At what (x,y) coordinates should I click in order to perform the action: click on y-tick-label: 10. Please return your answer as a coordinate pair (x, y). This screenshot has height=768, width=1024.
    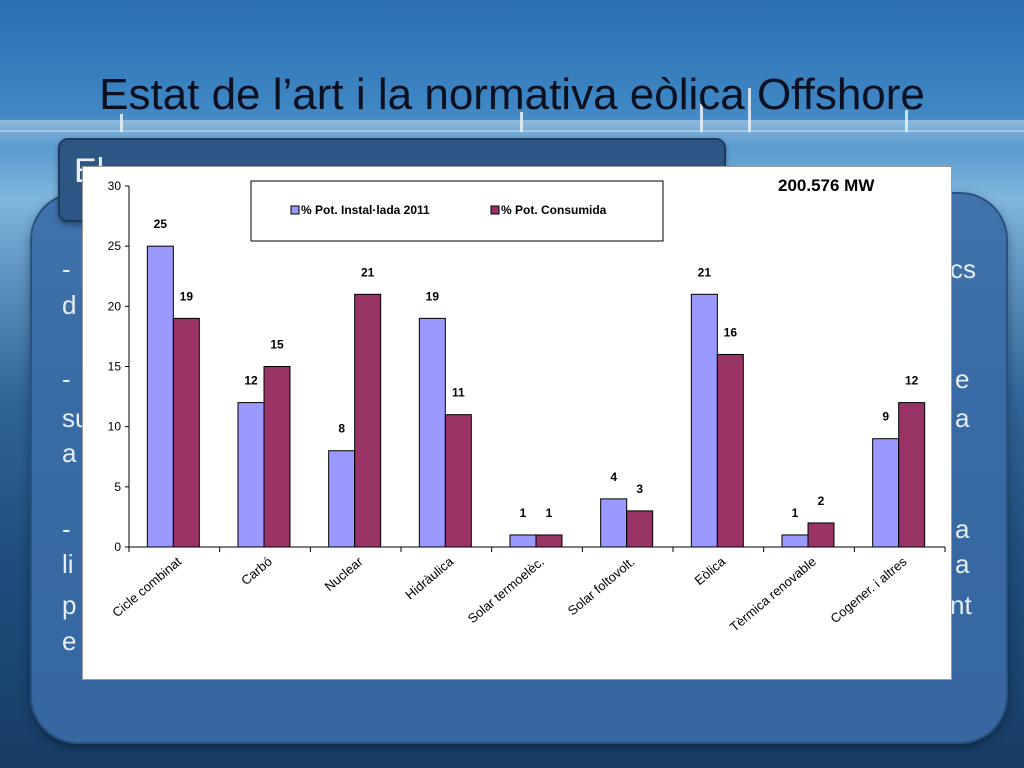
    Looking at the image, I should click on (115, 427).